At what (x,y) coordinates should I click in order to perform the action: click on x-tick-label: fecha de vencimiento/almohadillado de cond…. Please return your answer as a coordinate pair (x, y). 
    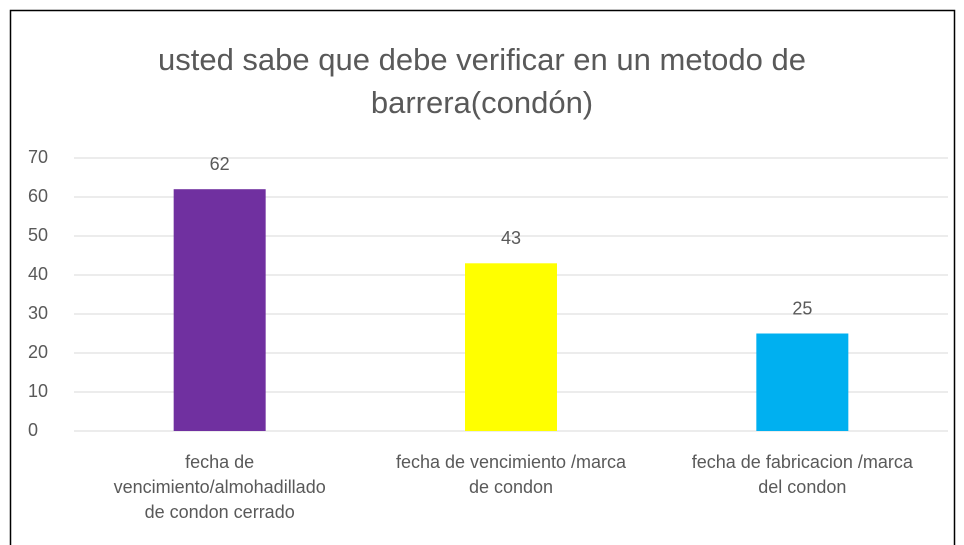
    Looking at the image, I should click on (220, 487).